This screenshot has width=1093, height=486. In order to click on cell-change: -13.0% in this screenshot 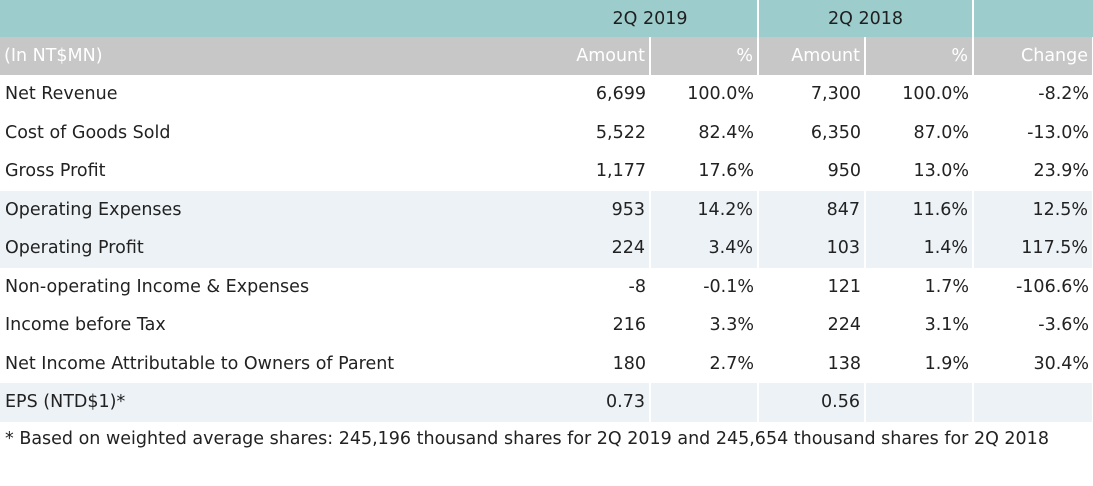, I will do `click(1058, 132)`.